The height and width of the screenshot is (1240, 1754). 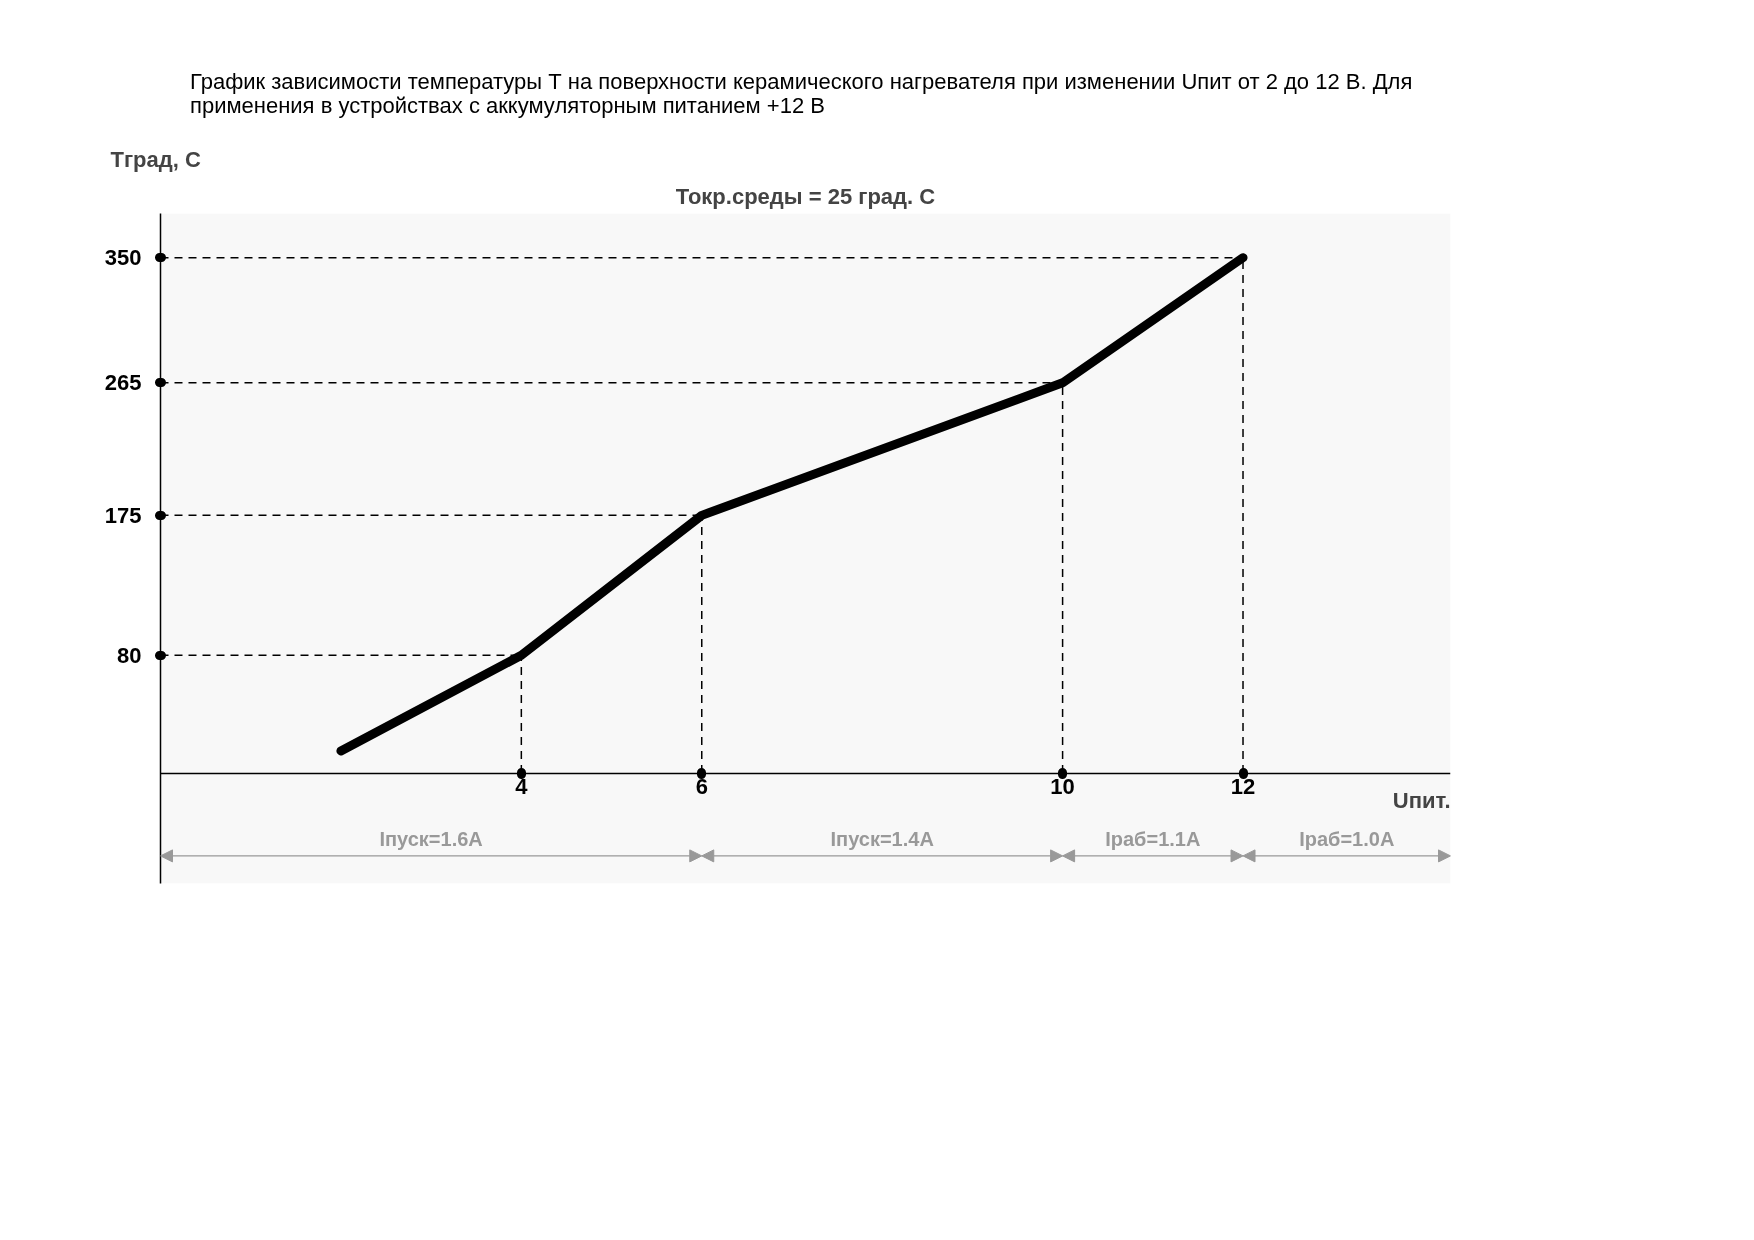 I want to click on x-axis-title: Uпит., so click(x=1421, y=801).